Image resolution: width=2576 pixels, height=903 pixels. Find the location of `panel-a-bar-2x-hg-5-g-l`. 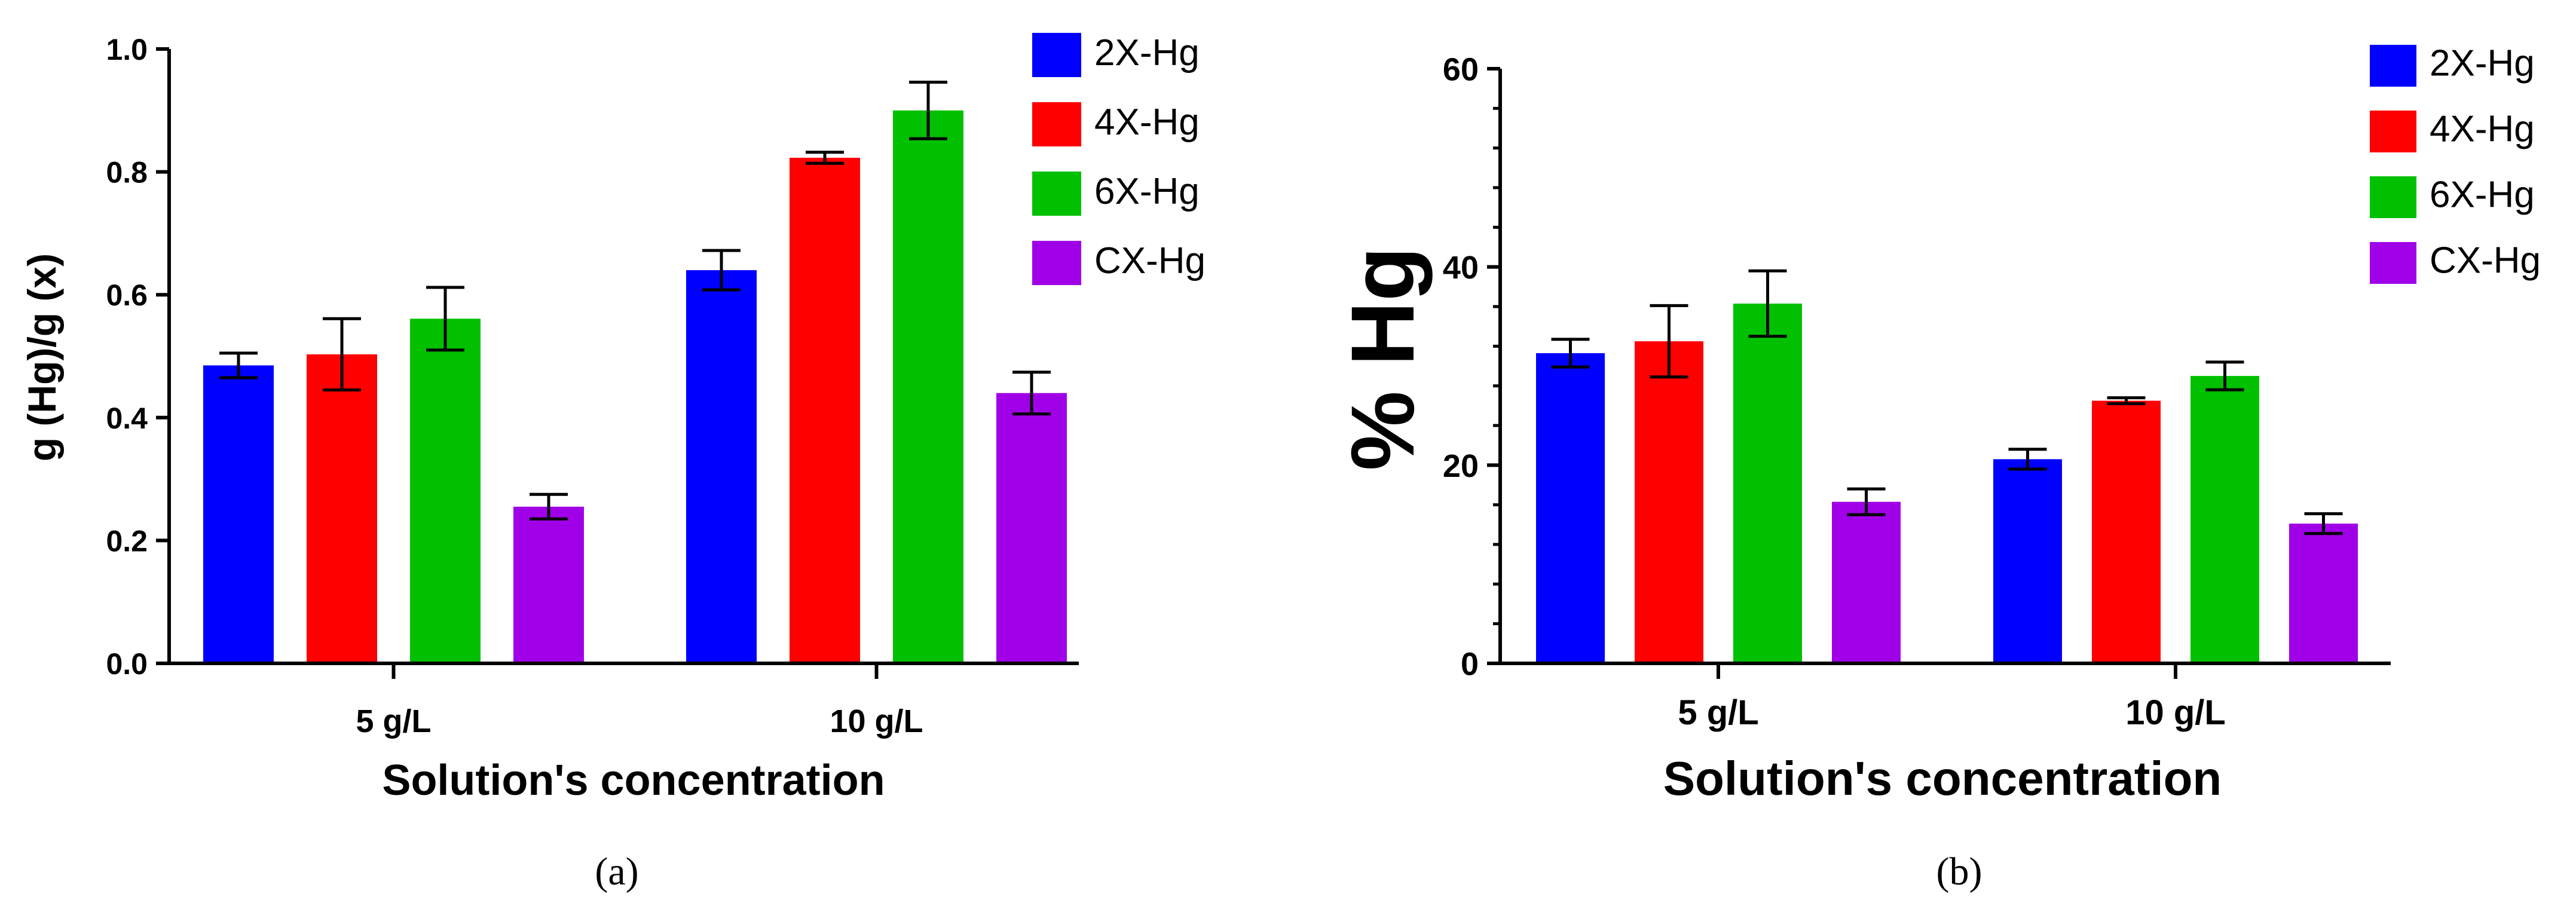

panel-a-bar-2x-hg-5-g-l is located at coordinates (238, 514).